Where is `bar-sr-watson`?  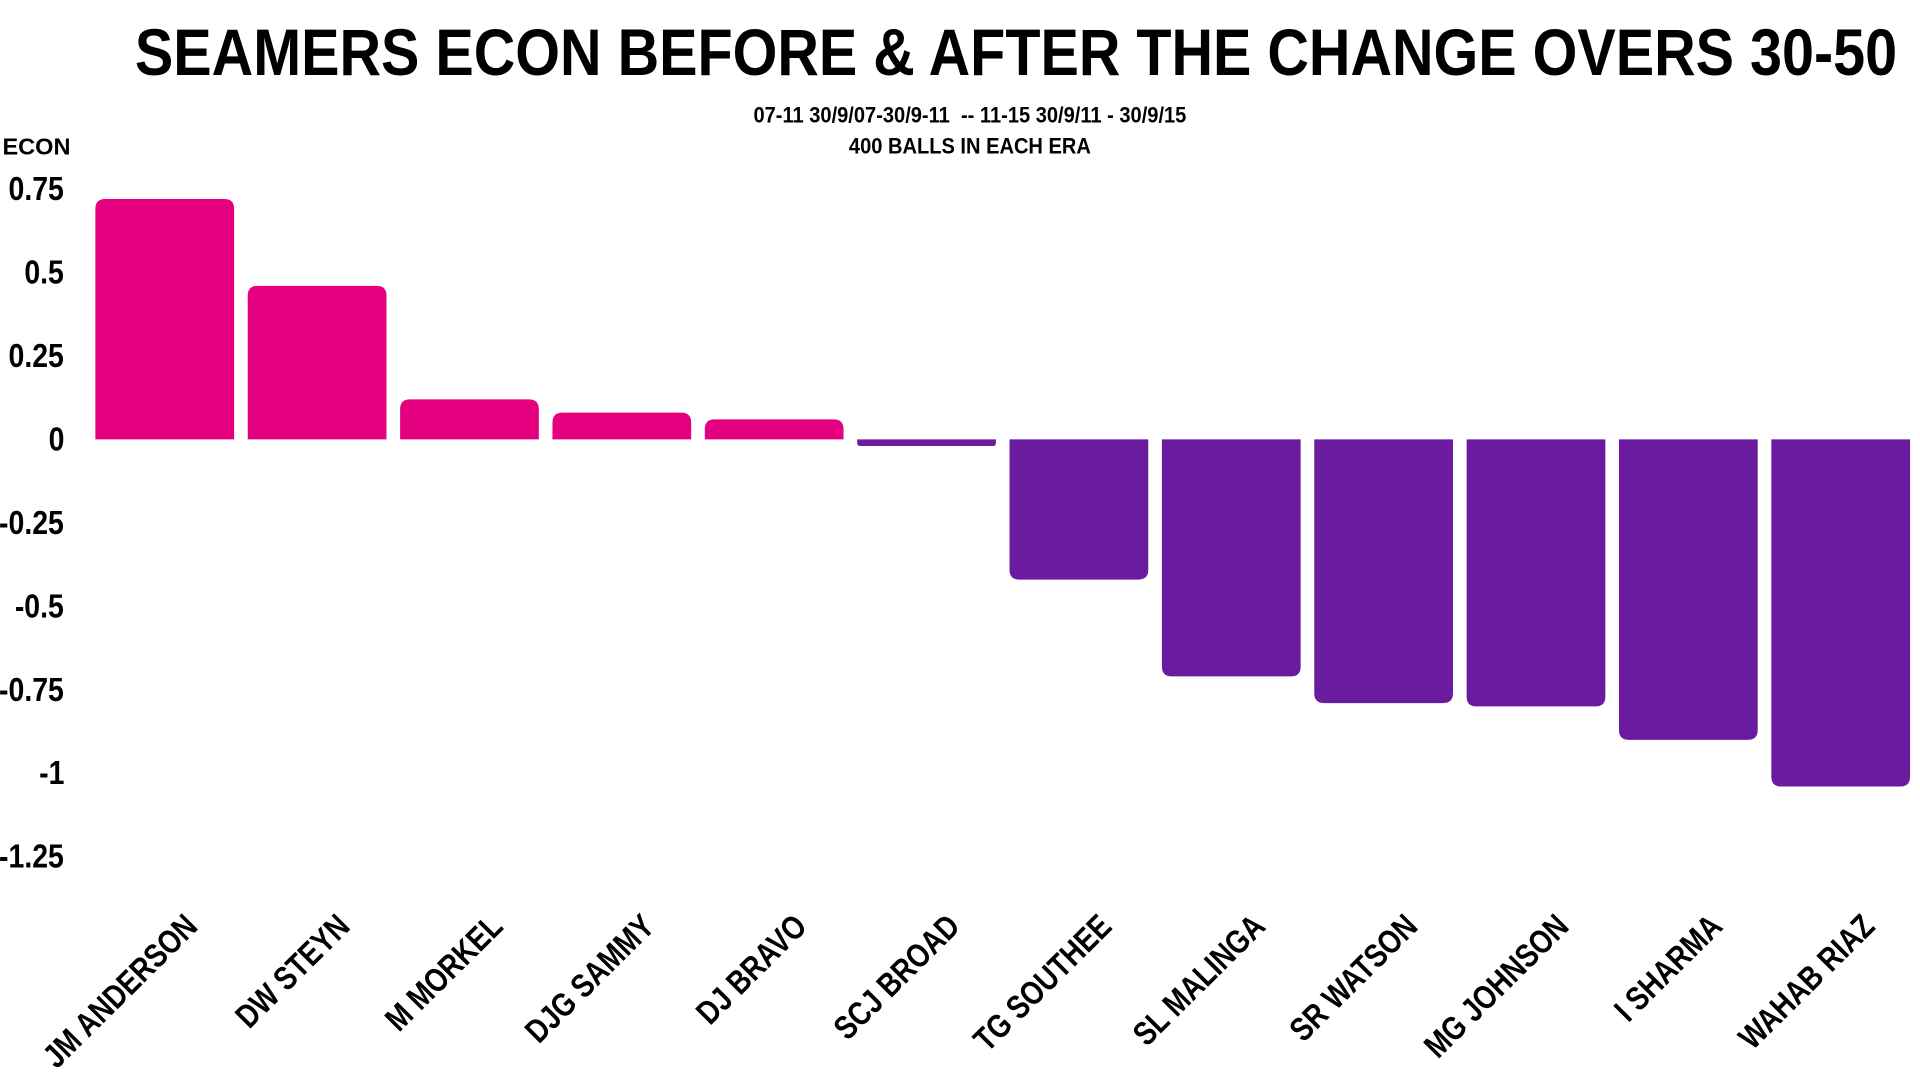
bar-sr-watson is located at coordinates (1383, 571).